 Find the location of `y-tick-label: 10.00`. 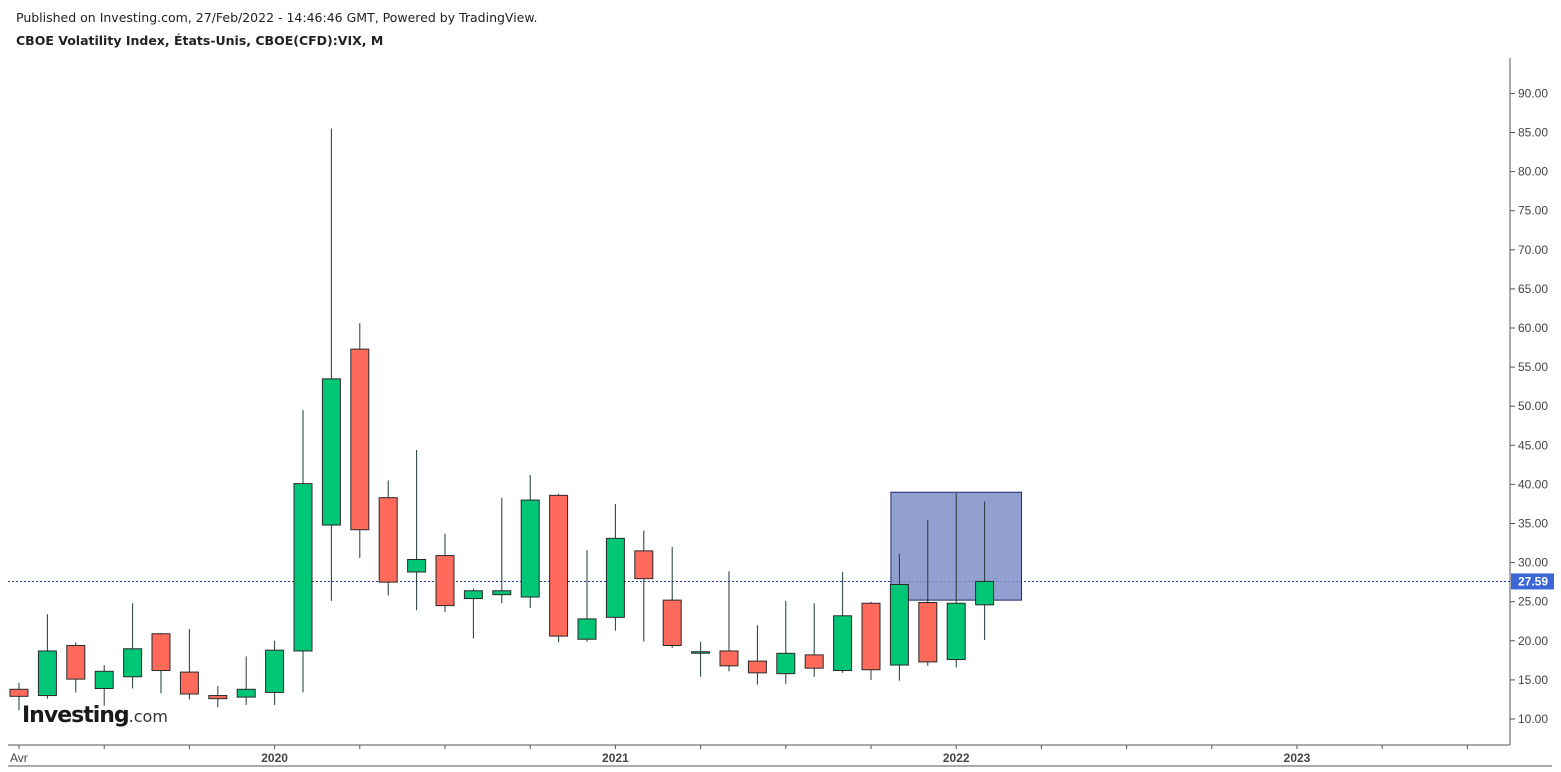

y-tick-label: 10.00 is located at coordinates (1533, 719).